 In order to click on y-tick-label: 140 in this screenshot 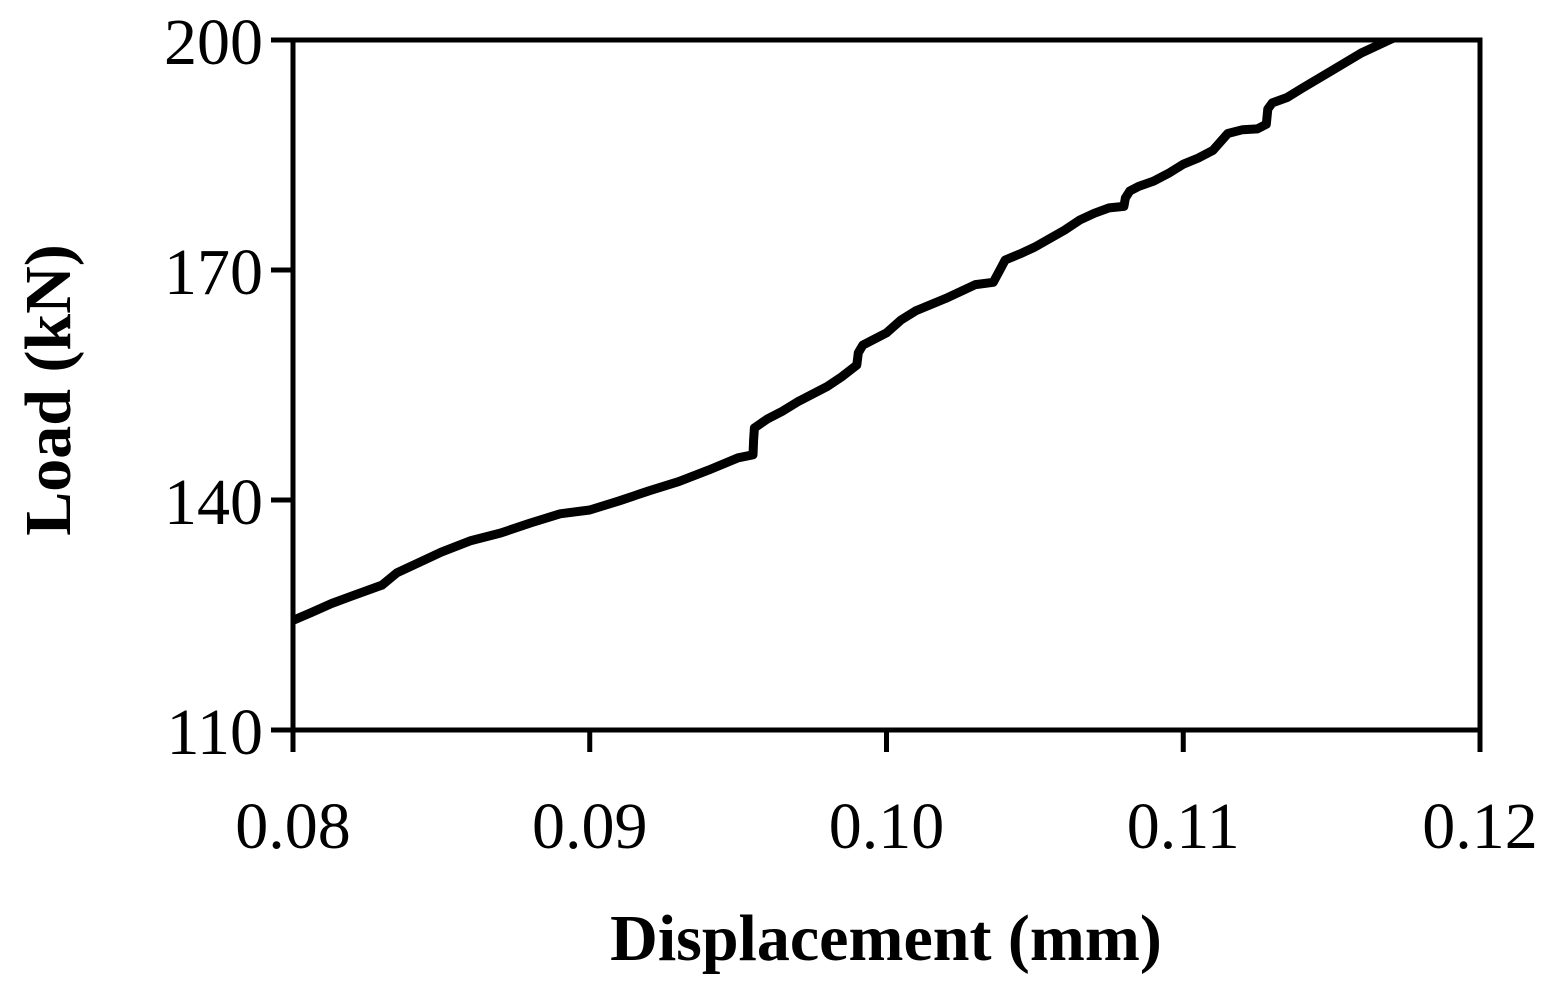, I will do `click(213, 502)`.